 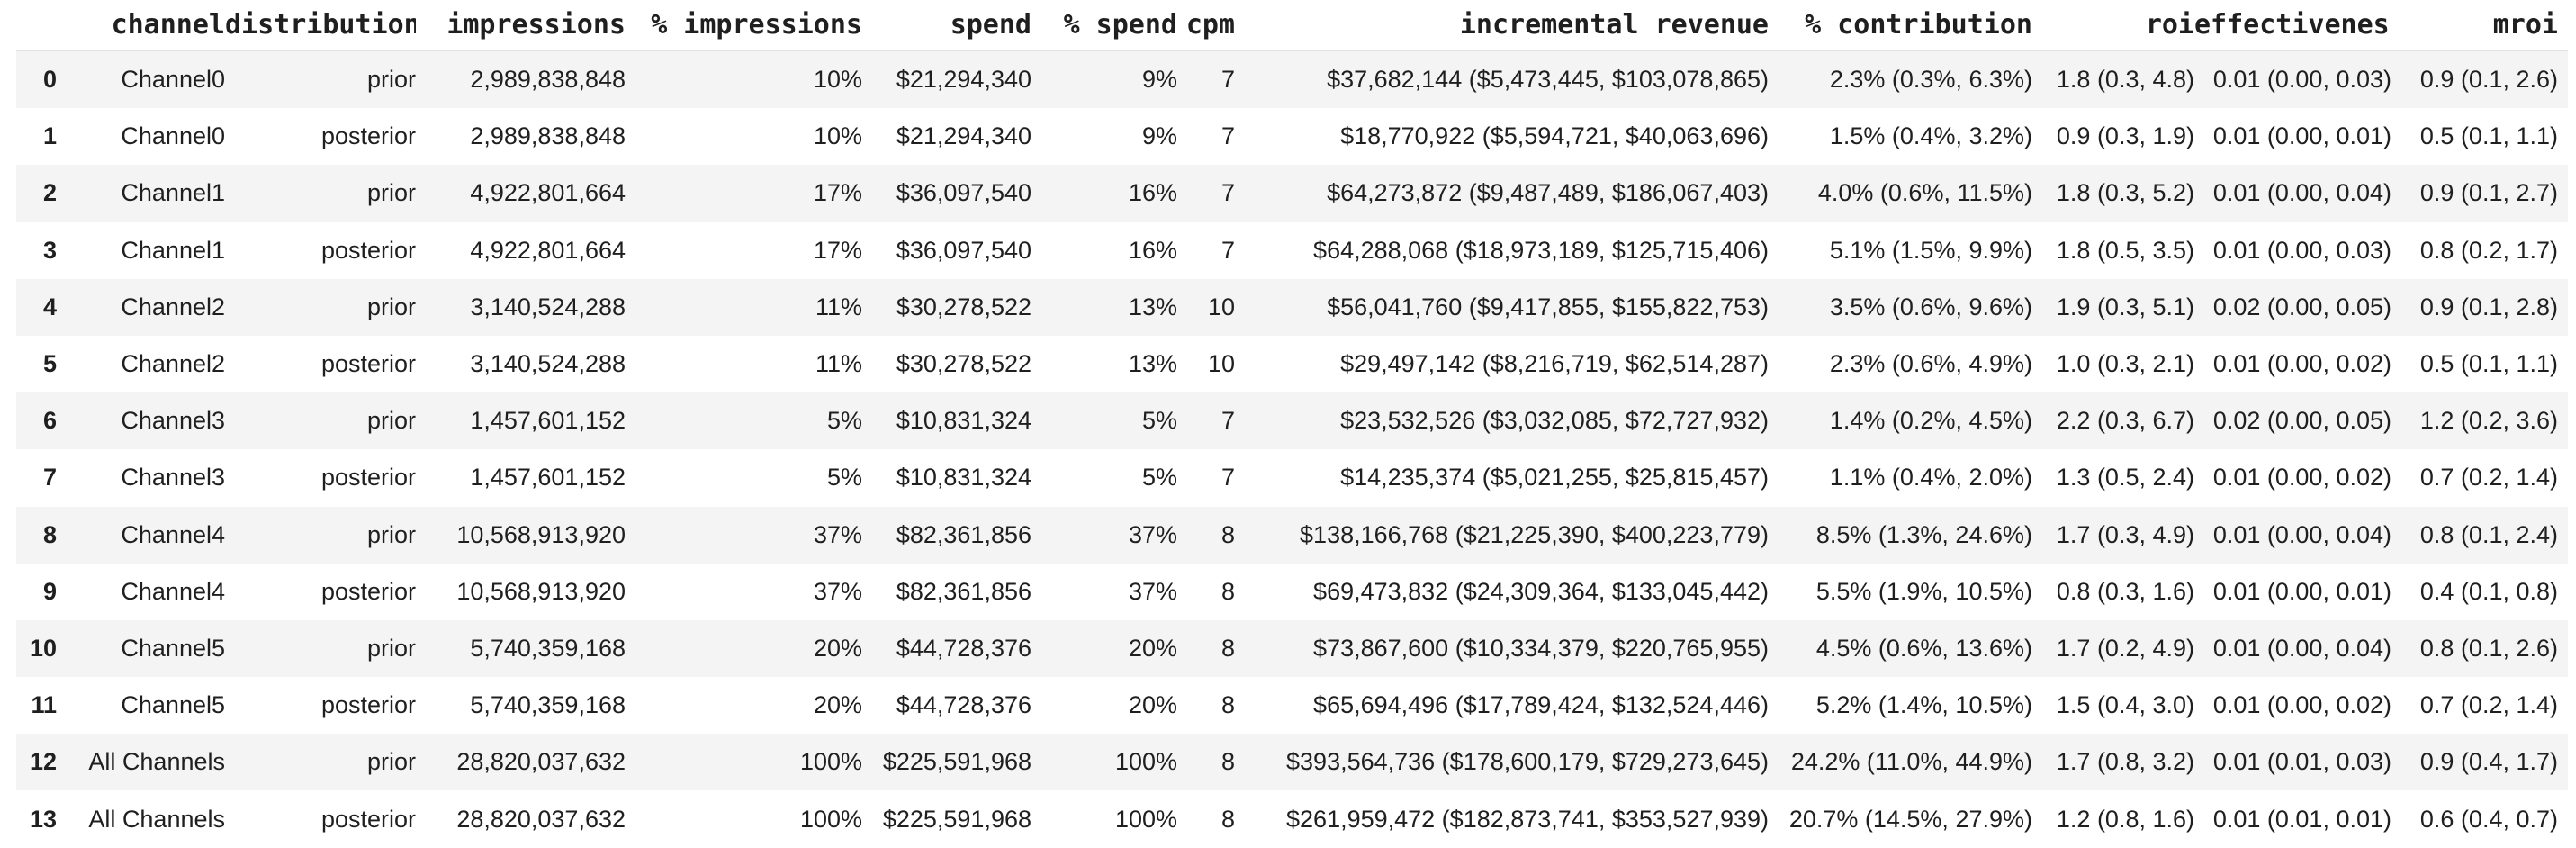 I want to click on cell-spend: 20%, so click(x=1152, y=705).